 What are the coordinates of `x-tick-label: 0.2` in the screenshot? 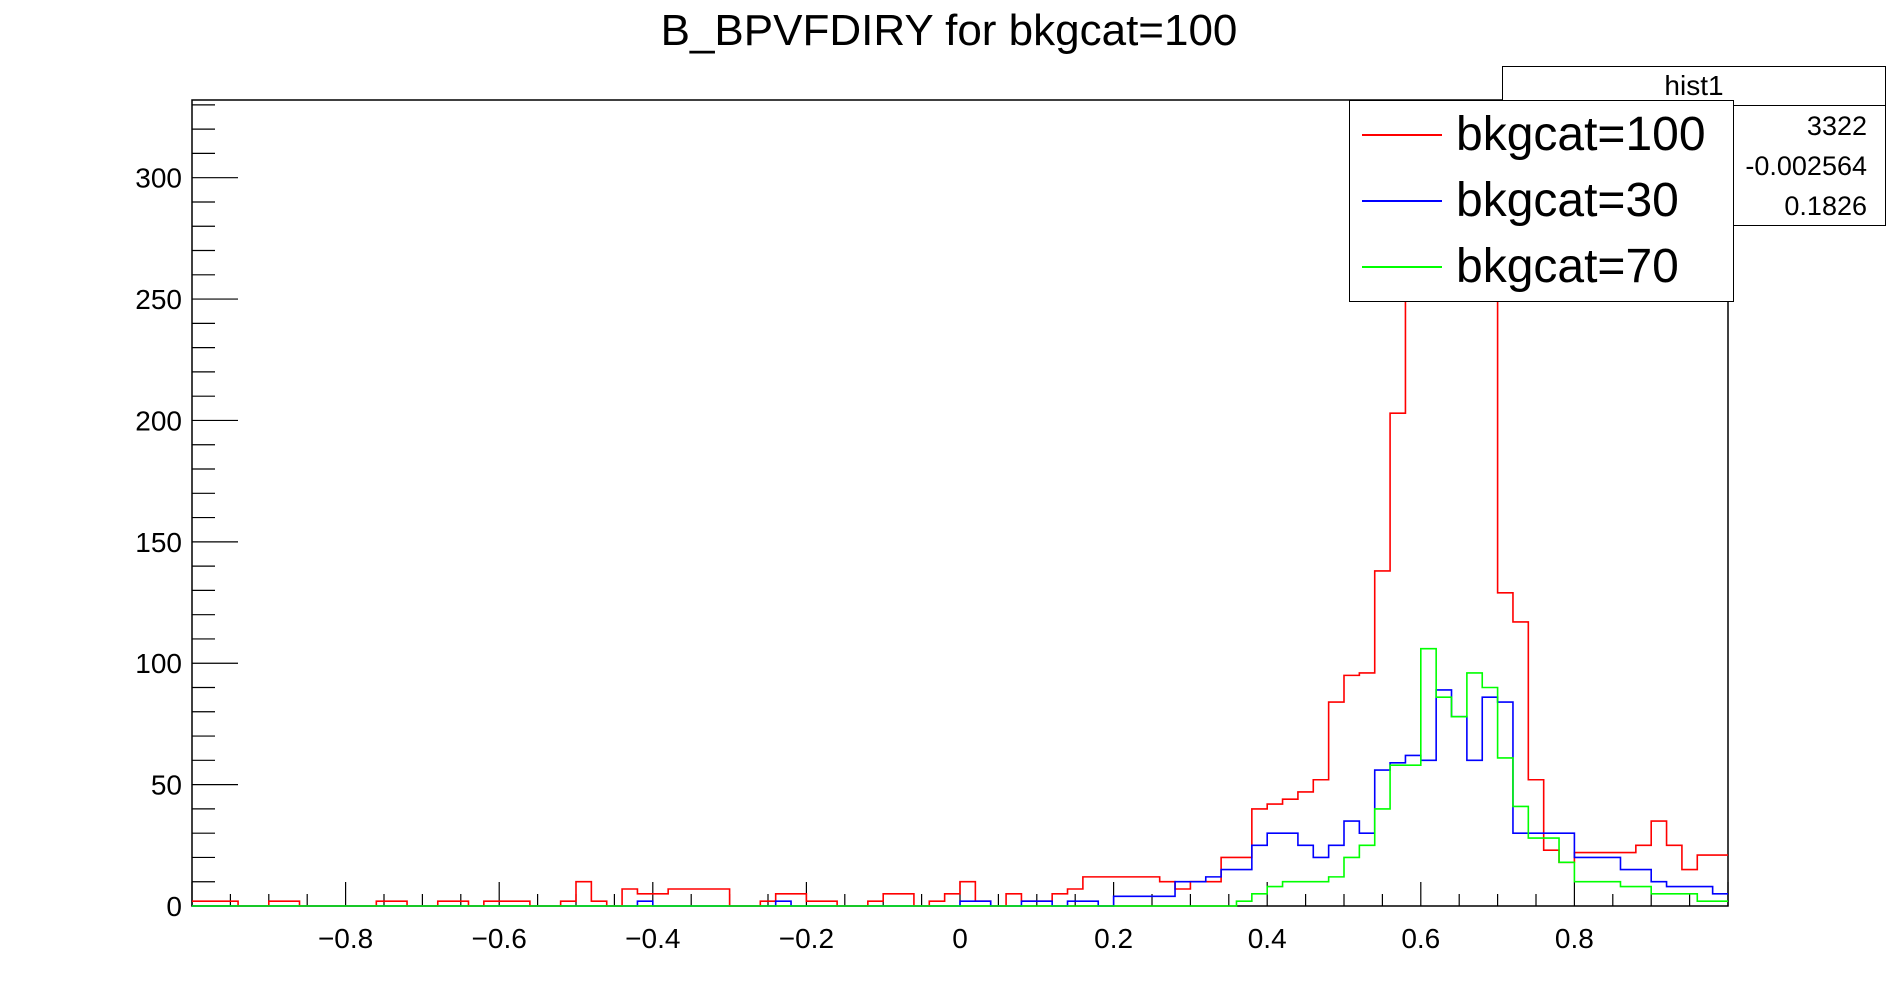 It's located at (1113, 938).